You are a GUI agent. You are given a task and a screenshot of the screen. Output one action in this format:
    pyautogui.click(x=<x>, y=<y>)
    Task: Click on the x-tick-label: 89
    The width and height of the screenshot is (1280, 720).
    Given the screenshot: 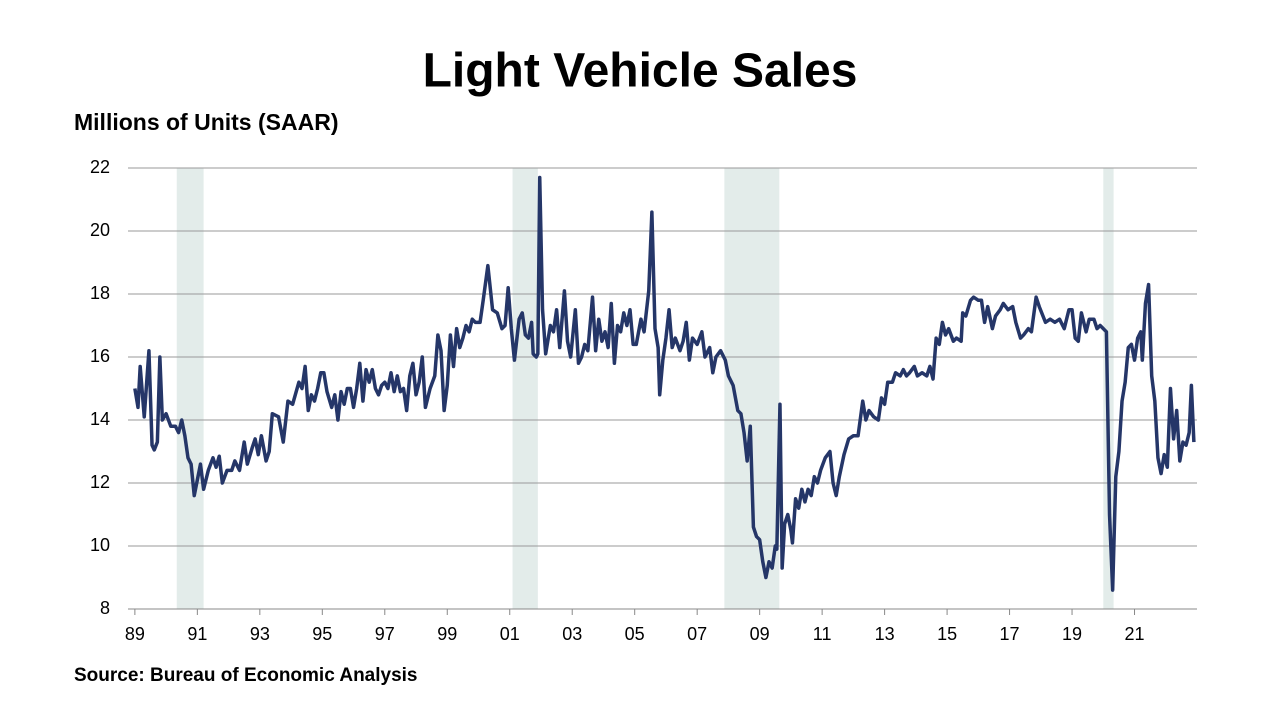 What is the action you would take?
    pyautogui.click(x=135, y=634)
    